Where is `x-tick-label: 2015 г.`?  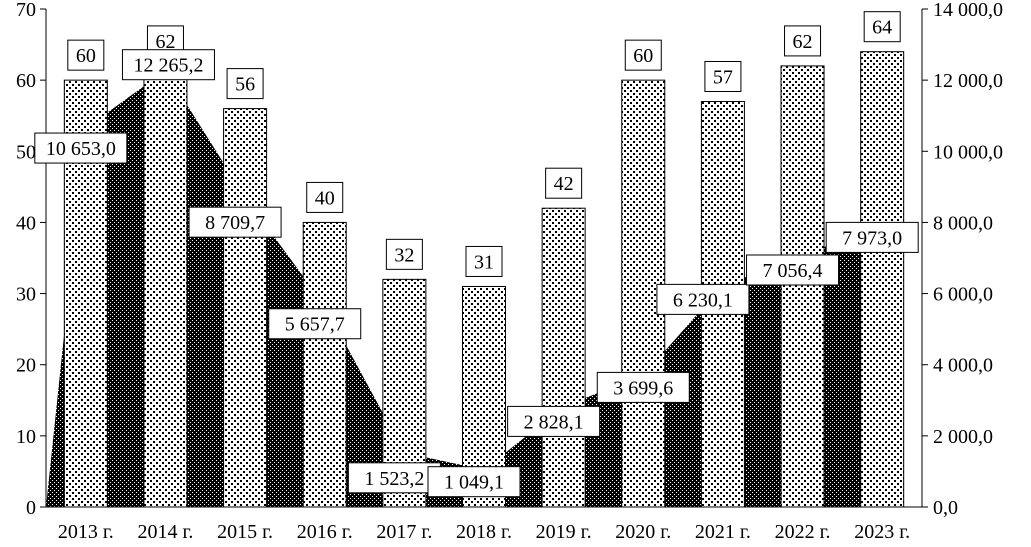 x-tick-label: 2015 г. is located at coordinates (245, 531).